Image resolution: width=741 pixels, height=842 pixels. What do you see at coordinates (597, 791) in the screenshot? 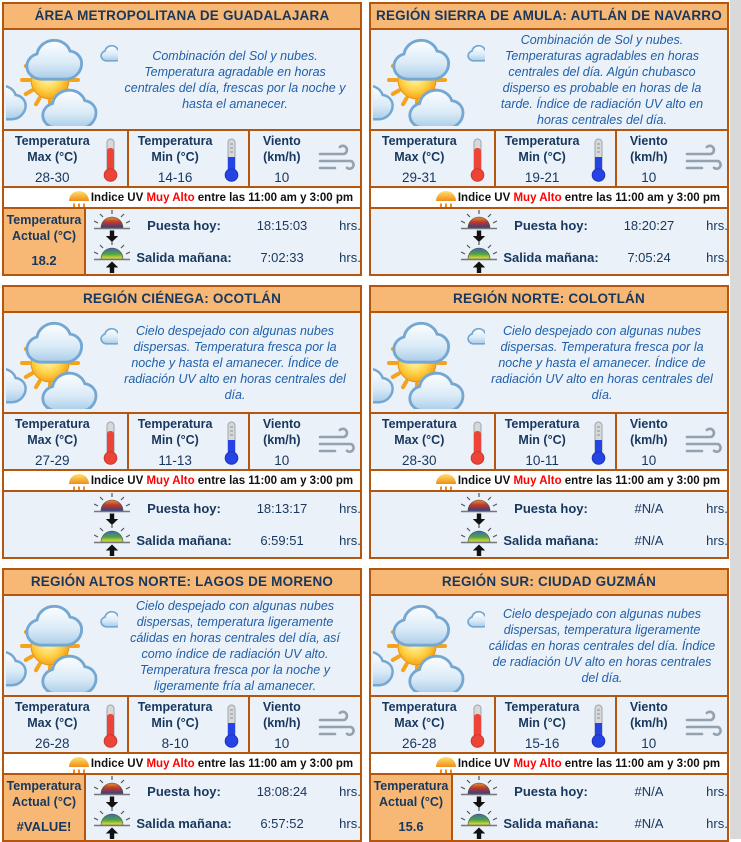
I see `sunset-row: Puesta hoy: #N/A hrs.` at bounding box center [597, 791].